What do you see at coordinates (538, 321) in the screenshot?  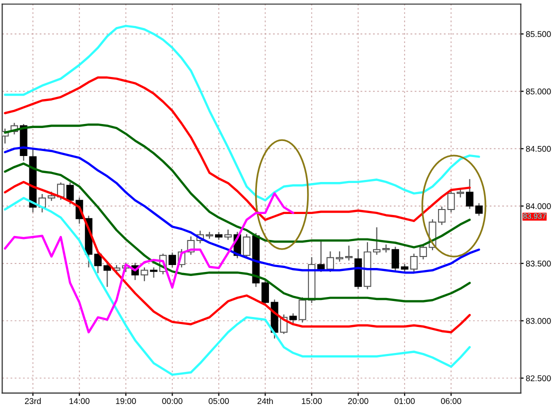 I see `y-tick-label: 83.000` at bounding box center [538, 321].